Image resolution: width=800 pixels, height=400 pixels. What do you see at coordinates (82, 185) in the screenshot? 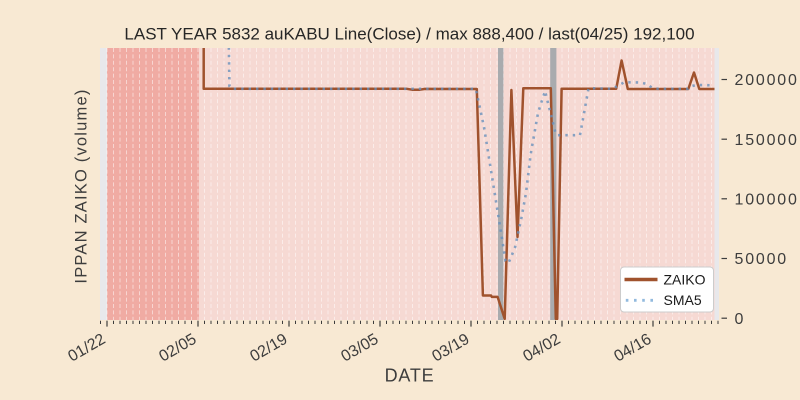
I see `svg-text: IPPAN ZAIKO (volume)` at bounding box center [82, 185].